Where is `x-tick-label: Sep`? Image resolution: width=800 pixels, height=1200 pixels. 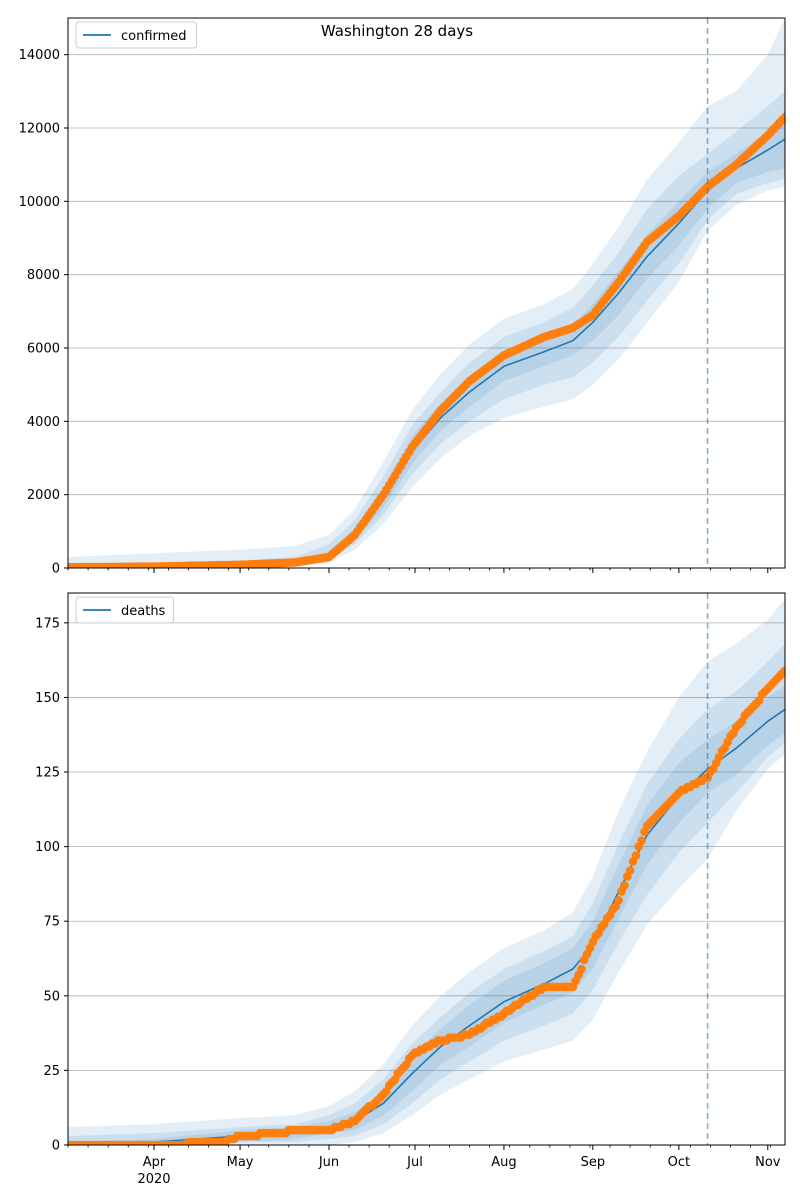
x-tick-label: Sep is located at coordinates (593, 1162).